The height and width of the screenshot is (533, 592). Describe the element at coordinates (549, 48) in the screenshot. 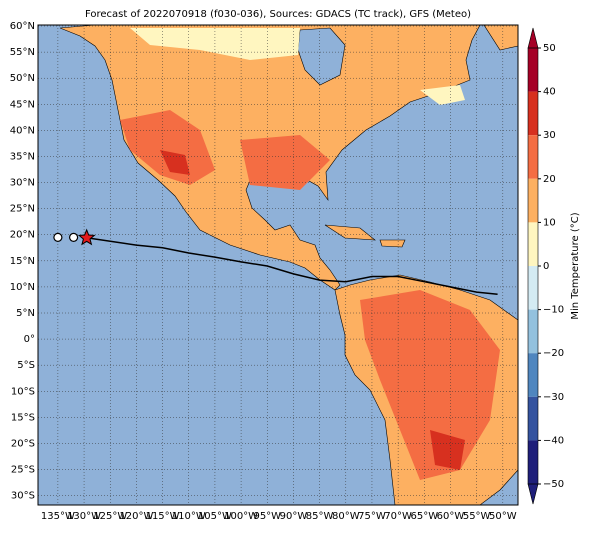

I see `colorbar-tick-label: 50` at that location.